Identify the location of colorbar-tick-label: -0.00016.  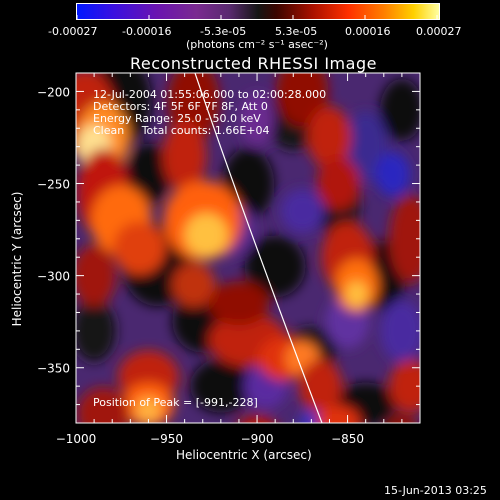
(147, 31).